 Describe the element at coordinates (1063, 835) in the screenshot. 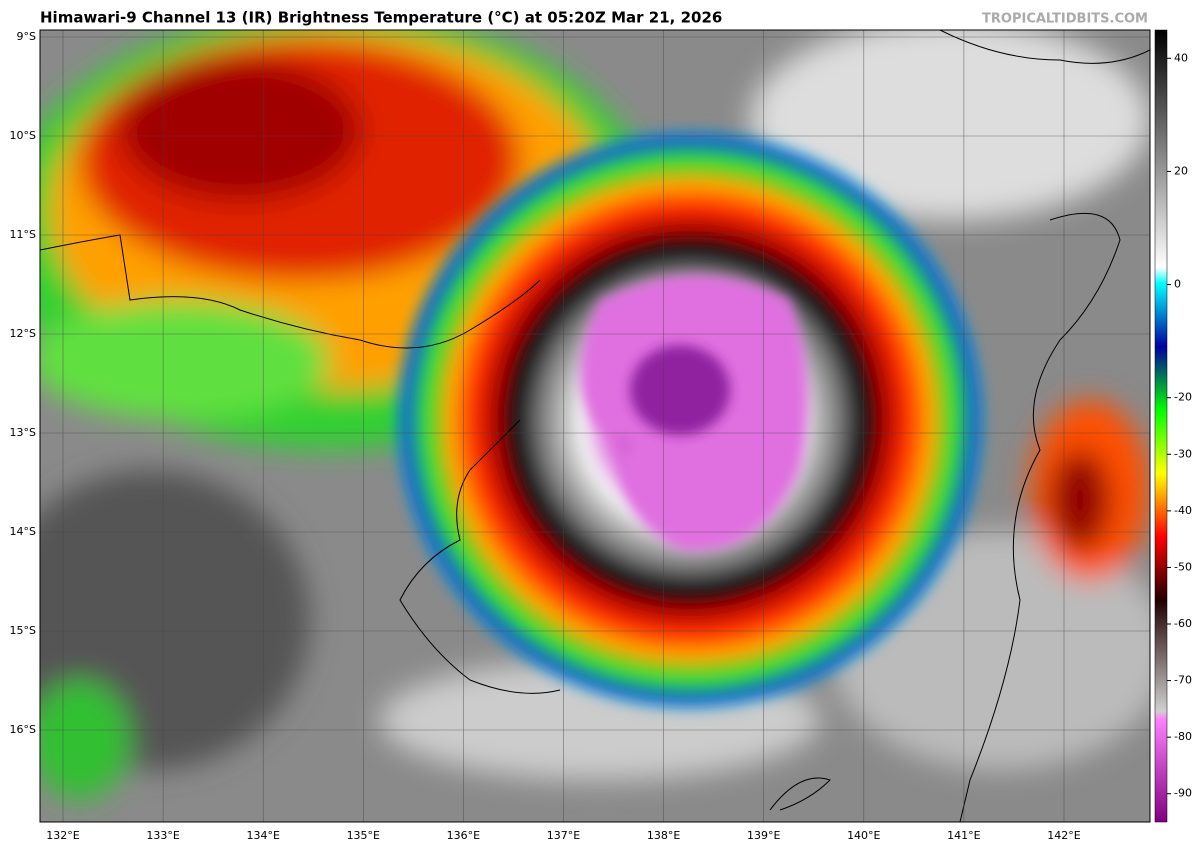

I see `lon-label: 142°E` at that location.